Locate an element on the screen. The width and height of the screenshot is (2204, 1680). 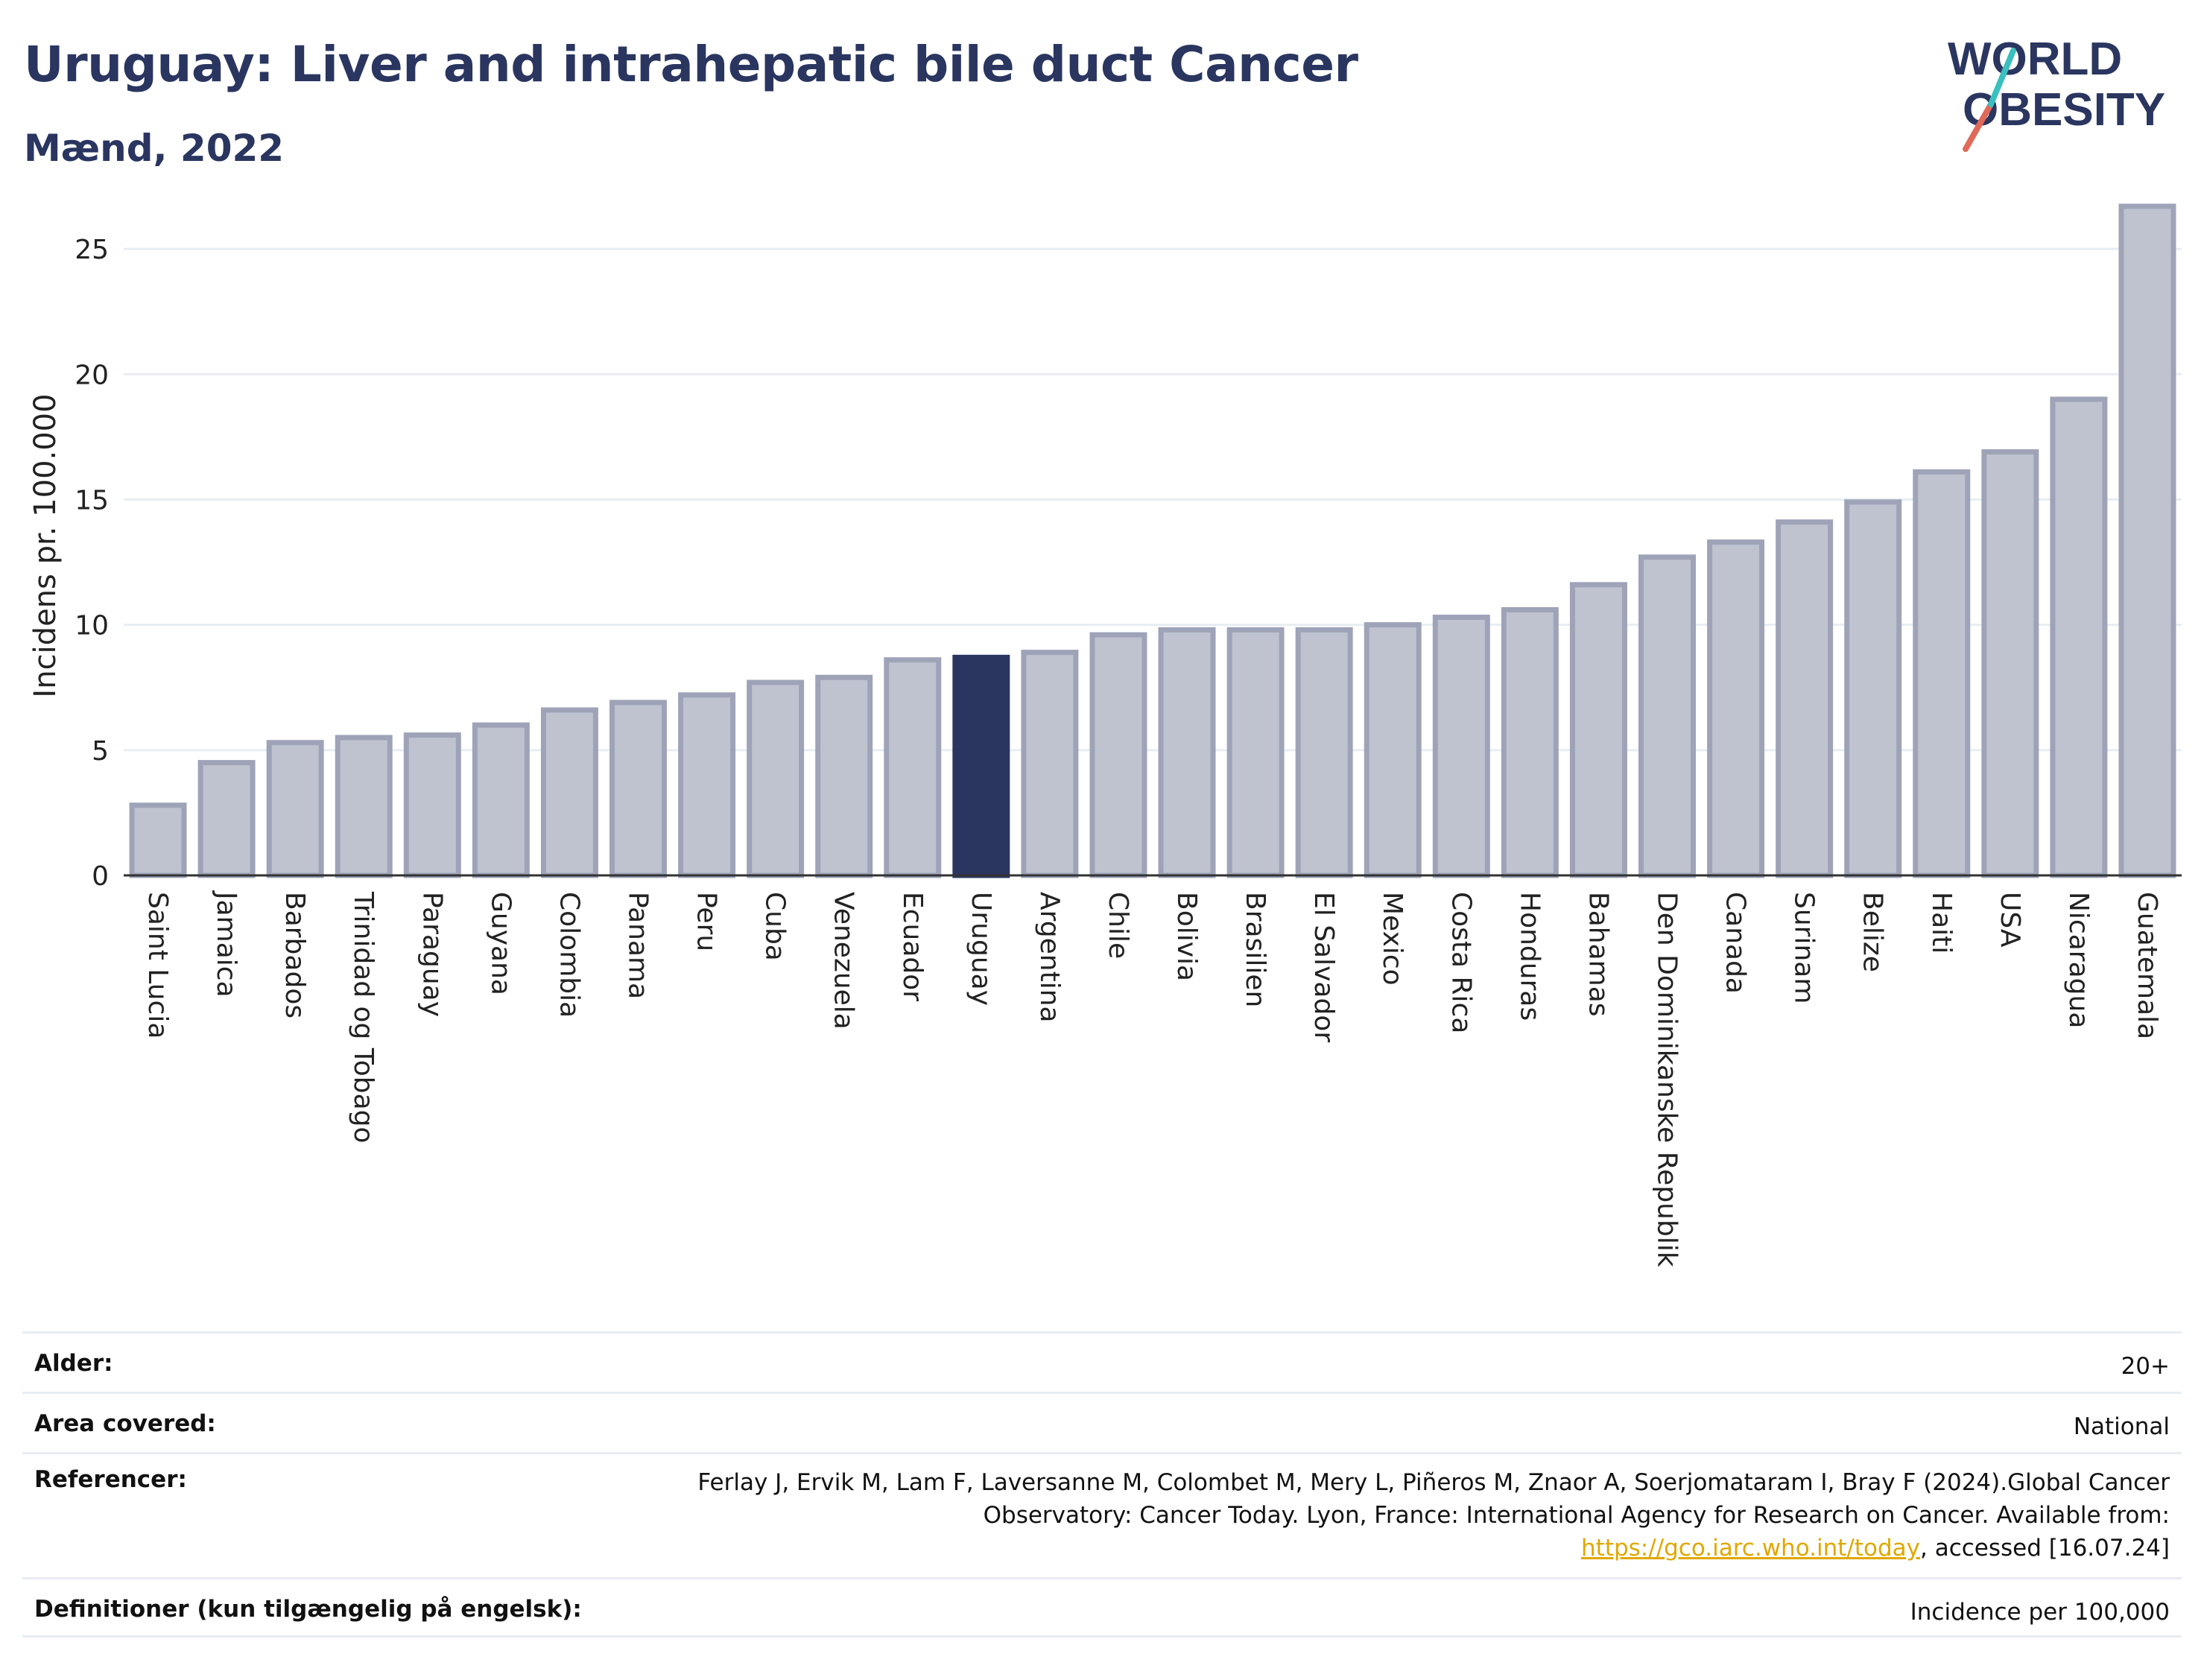
x-tick-label: Canada is located at coordinates (1735, 943).